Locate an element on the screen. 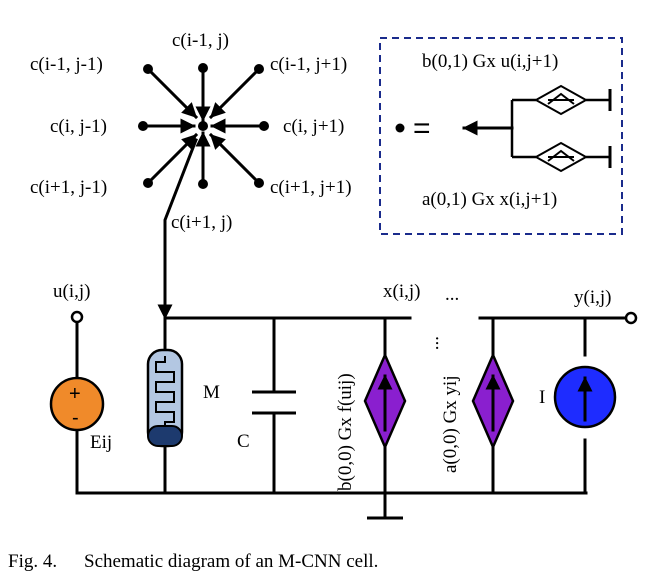  dependent-source-b-label: b(0,0) Gx f(uij) is located at coordinates (345, 432).